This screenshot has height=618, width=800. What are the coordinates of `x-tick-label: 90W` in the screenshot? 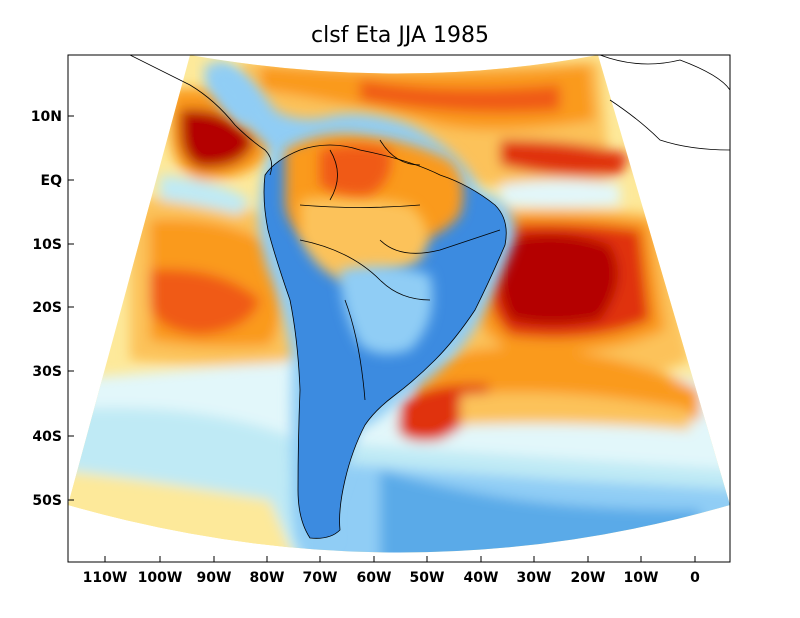 It's located at (214, 578).